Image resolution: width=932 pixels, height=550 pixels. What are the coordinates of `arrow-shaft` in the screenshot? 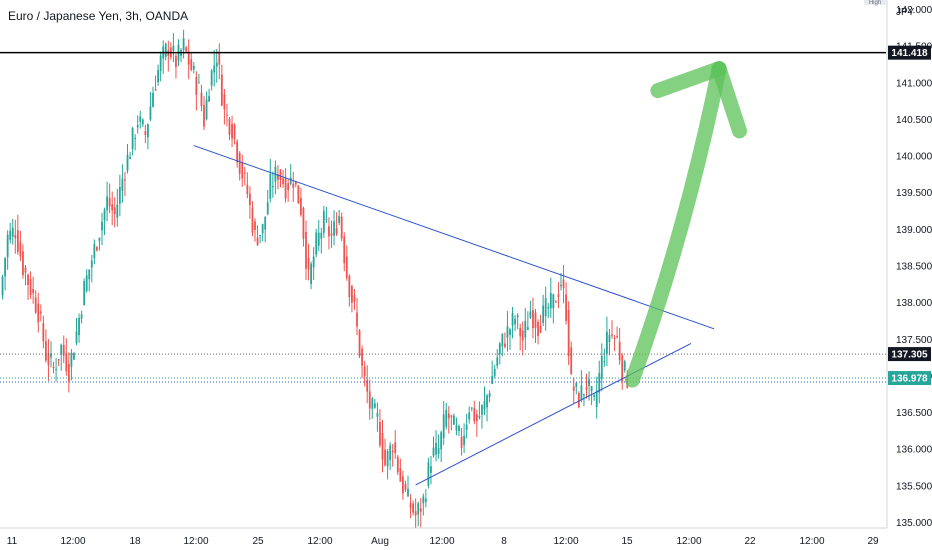 It's located at (675, 224).